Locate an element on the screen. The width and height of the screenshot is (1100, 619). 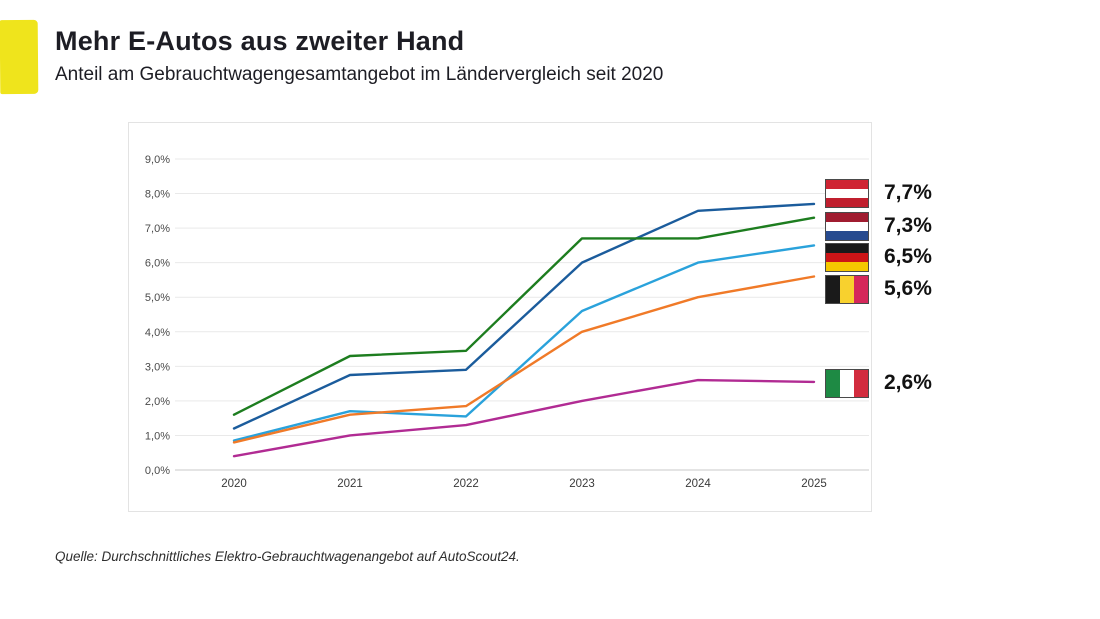
svg-text: 5,0% is located at coordinates (157, 298).